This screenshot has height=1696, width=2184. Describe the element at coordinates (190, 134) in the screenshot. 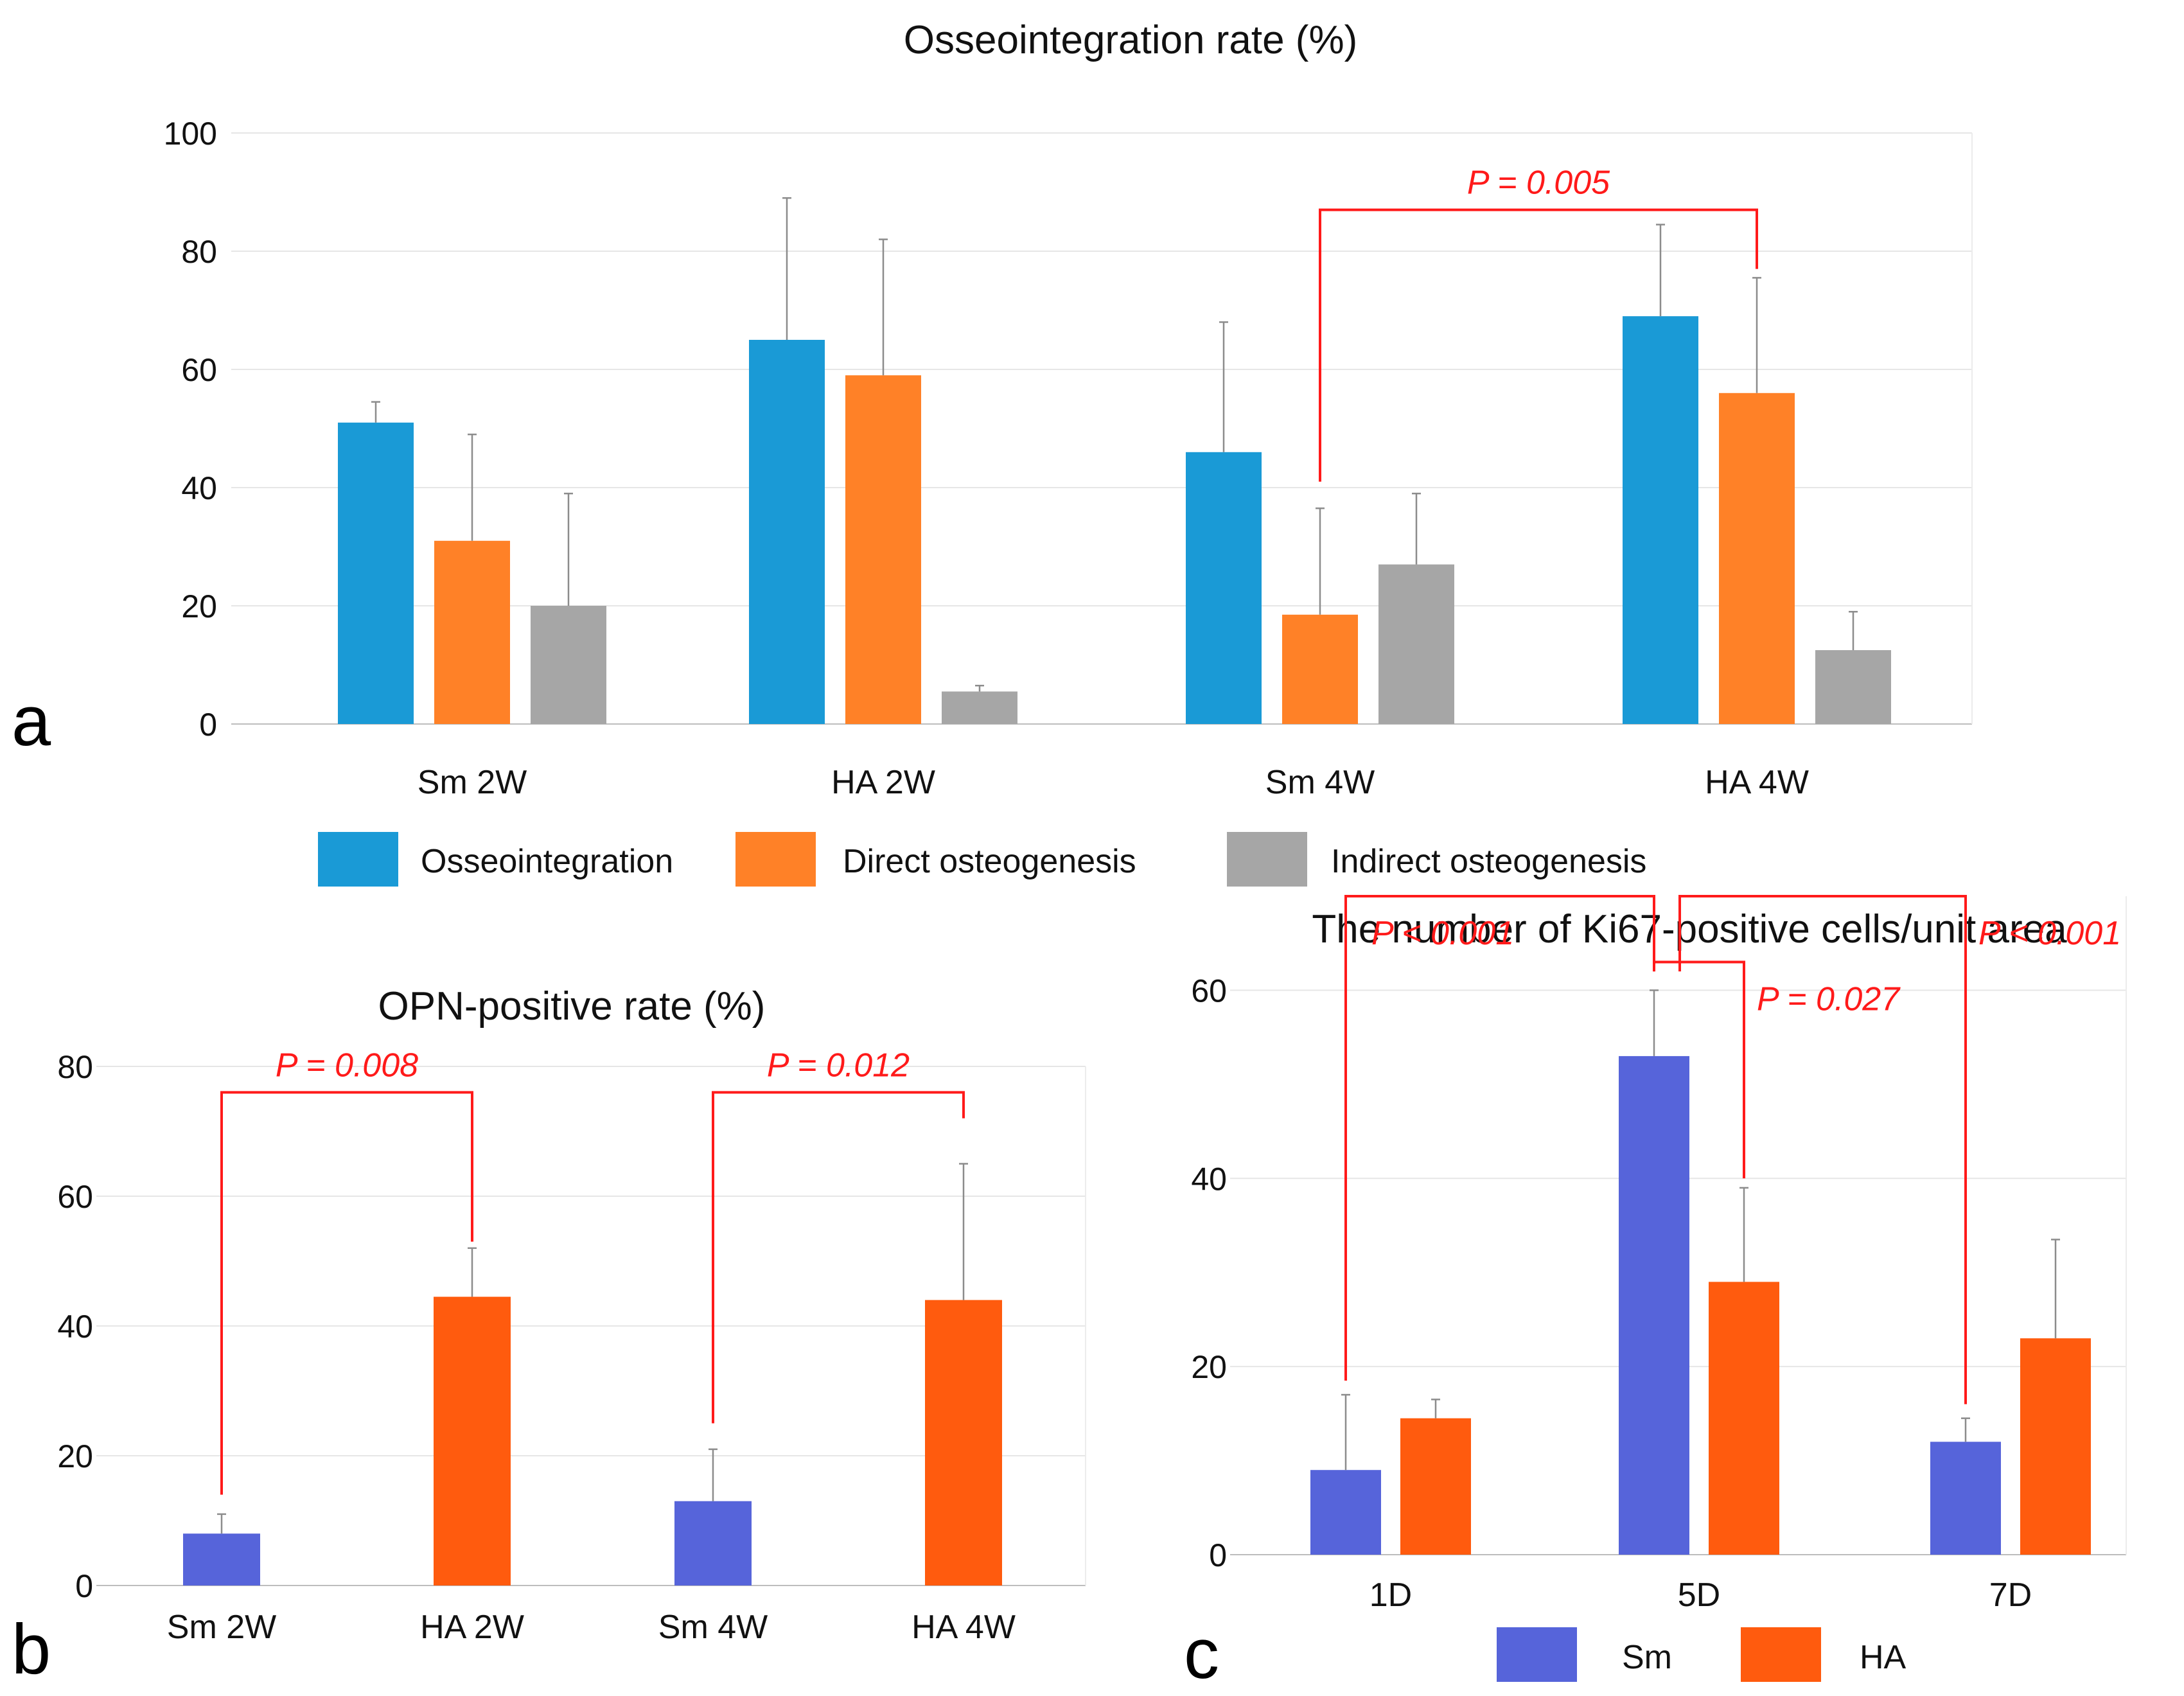

I see `y-tick-label: 100` at that location.